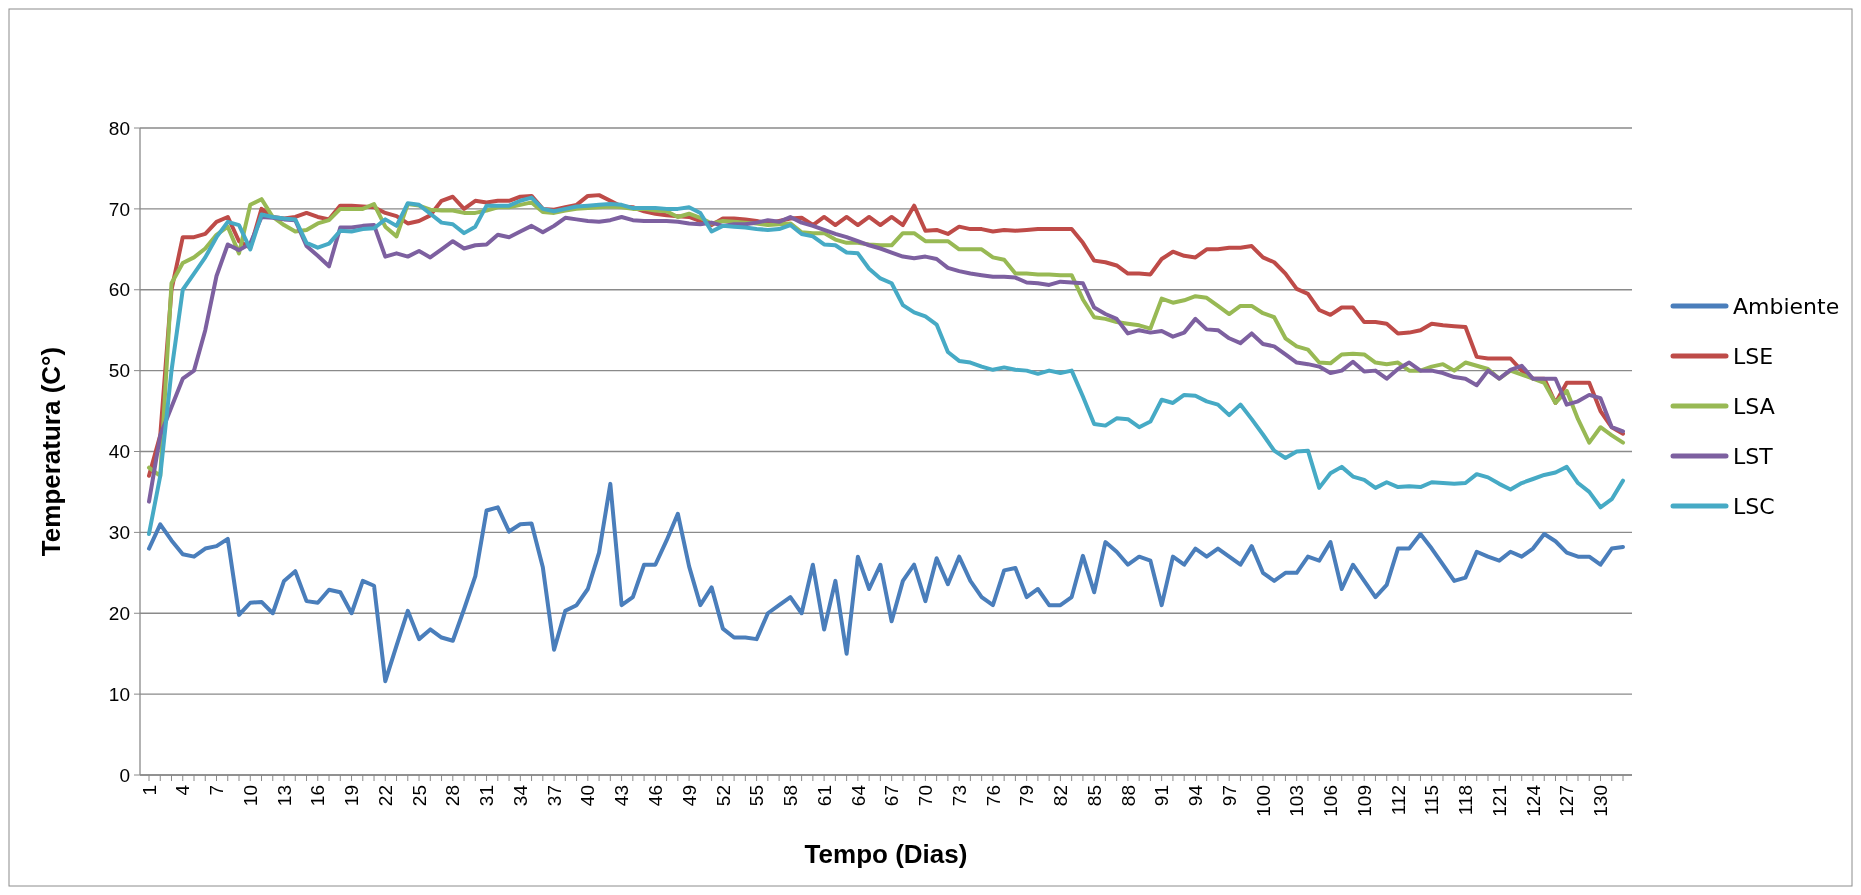 The image size is (1861, 895). What do you see at coordinates (1466, 800) in the screenshot?
I see `x-tick-label: 118` at bounding box center [1466, 800].